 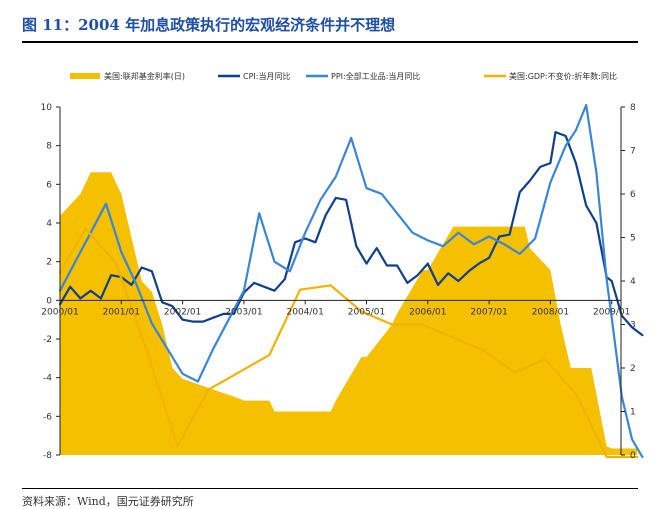 I want to click on legend-label-2: PPI:全部工业品:当月同比, so click(x=375, y=76).